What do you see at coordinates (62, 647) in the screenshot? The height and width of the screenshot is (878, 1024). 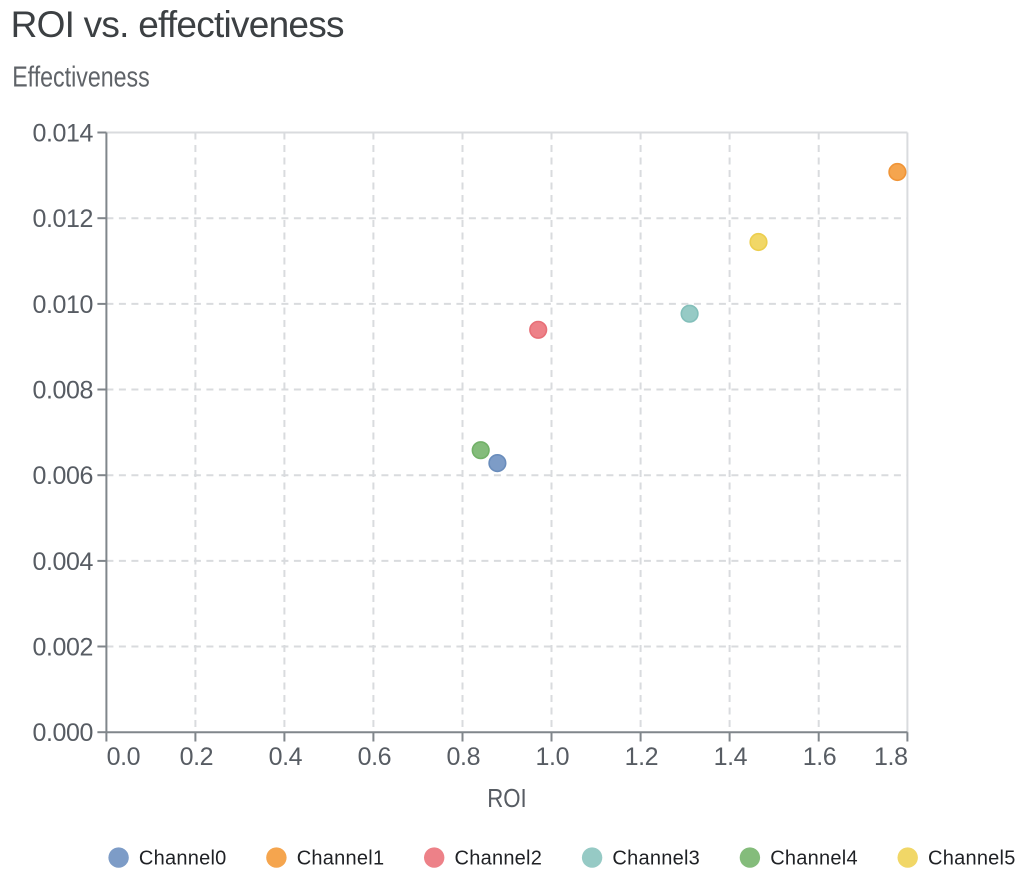 I see `svg-text: 0.002` at bounding box center [62, 647].